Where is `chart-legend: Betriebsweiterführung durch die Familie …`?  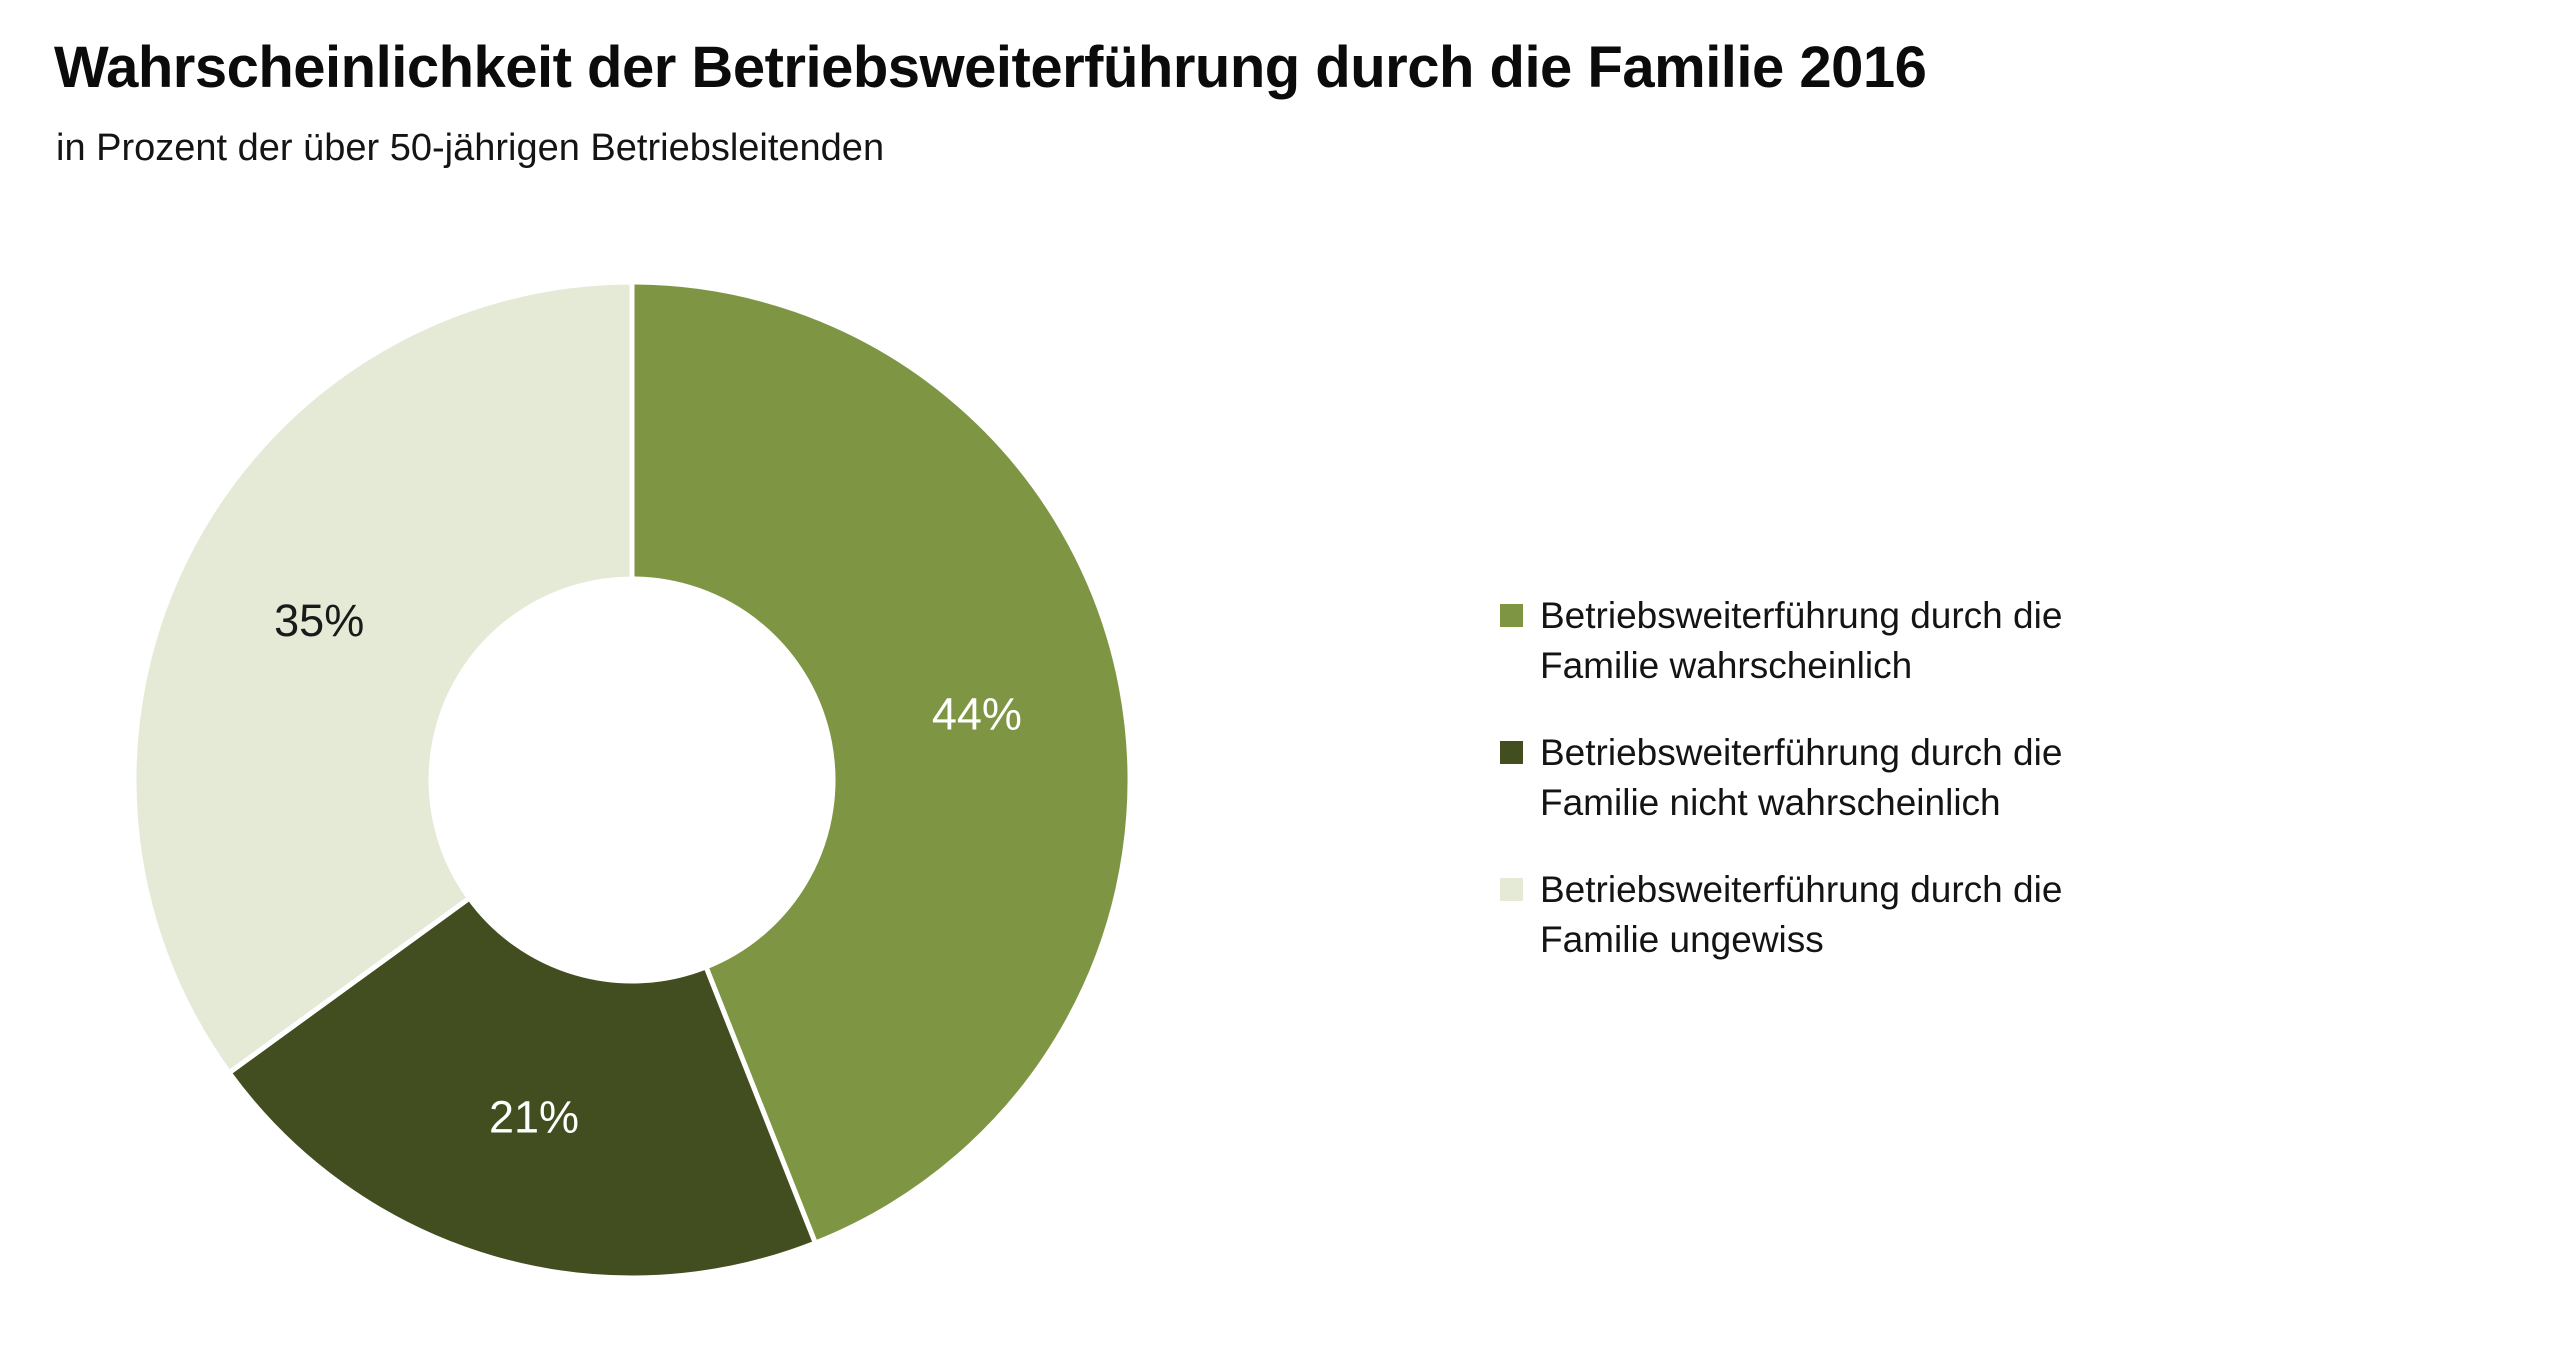
chart-legend: Betriebsweiterführung durch die Familie … is located at coordinates (1781, 778).